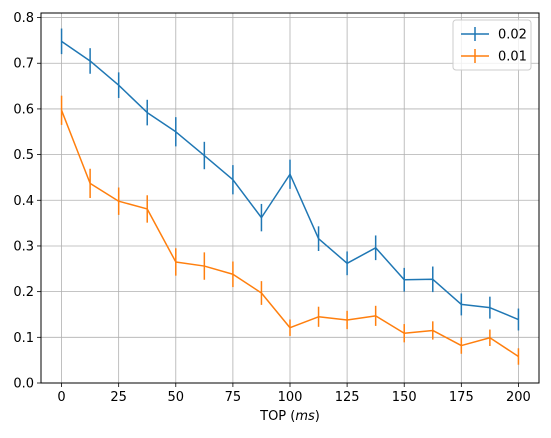 This screenshot has height=438, width=551. What do you see at coordinates (23, 292) in the screenshot?
I see `y-tick-label: 0.2` at bounding box center [23, 292].